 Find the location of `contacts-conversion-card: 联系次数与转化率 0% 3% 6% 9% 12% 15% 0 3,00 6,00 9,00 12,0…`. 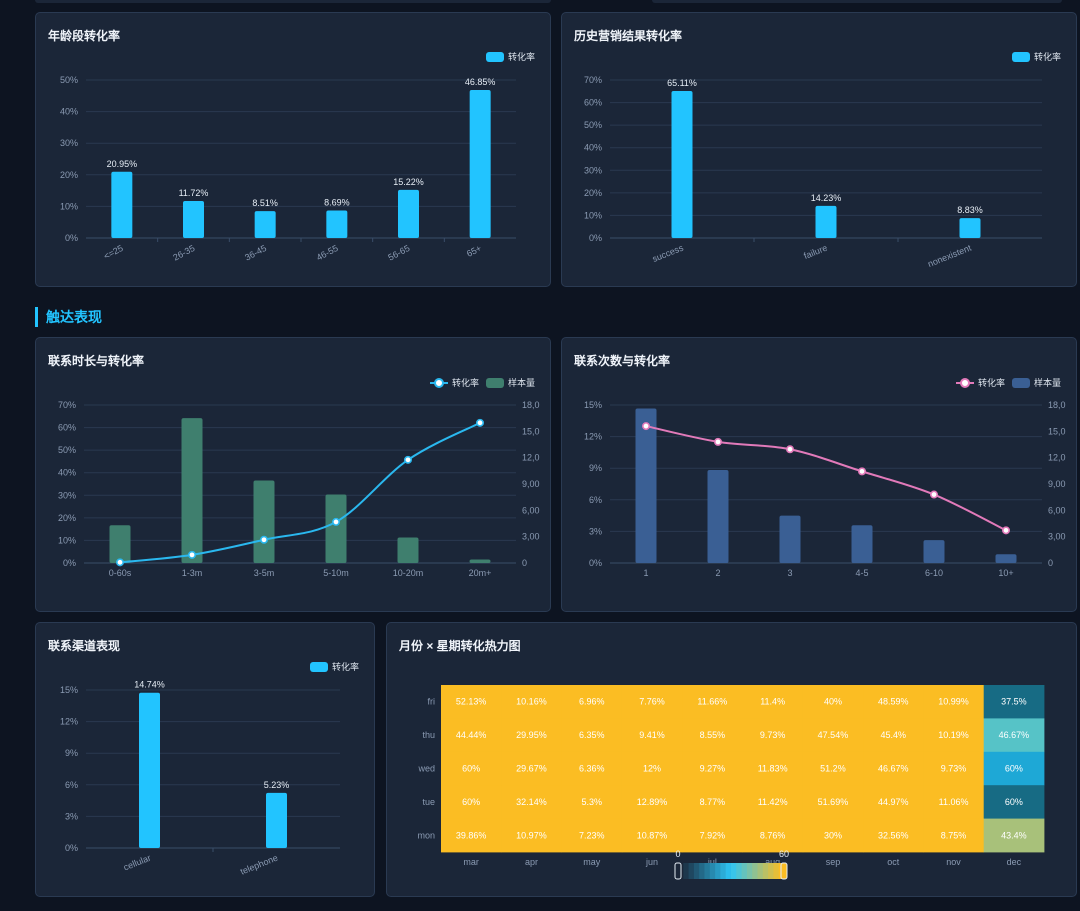

contacts-conversion-card: 联系次数与转化率 0% 3% 6% 9% 12% 15% 0 3,00 6,00 9,00 12,0… is located at coordinates (819, 474).